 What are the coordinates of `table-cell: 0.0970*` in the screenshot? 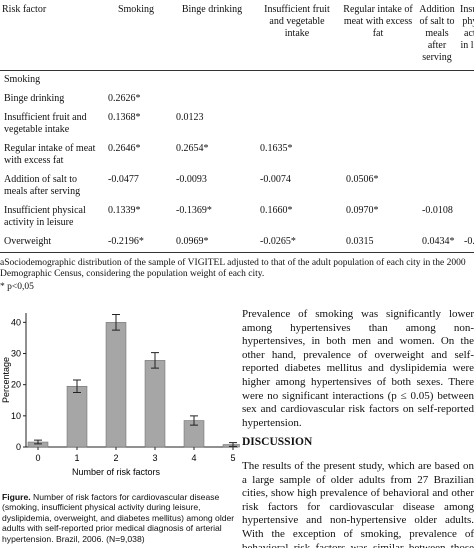 It's located at (362, 210).